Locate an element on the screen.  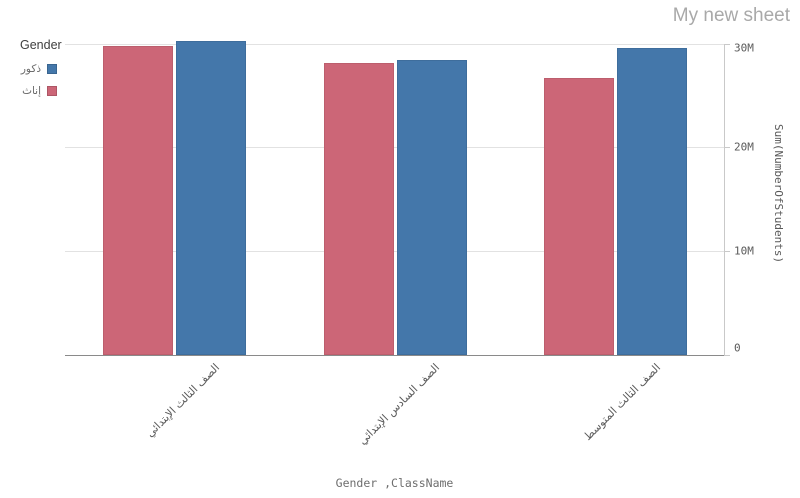
y-axis-title: Sum(NumberOfStudents) is located at coordinates (778, 194).